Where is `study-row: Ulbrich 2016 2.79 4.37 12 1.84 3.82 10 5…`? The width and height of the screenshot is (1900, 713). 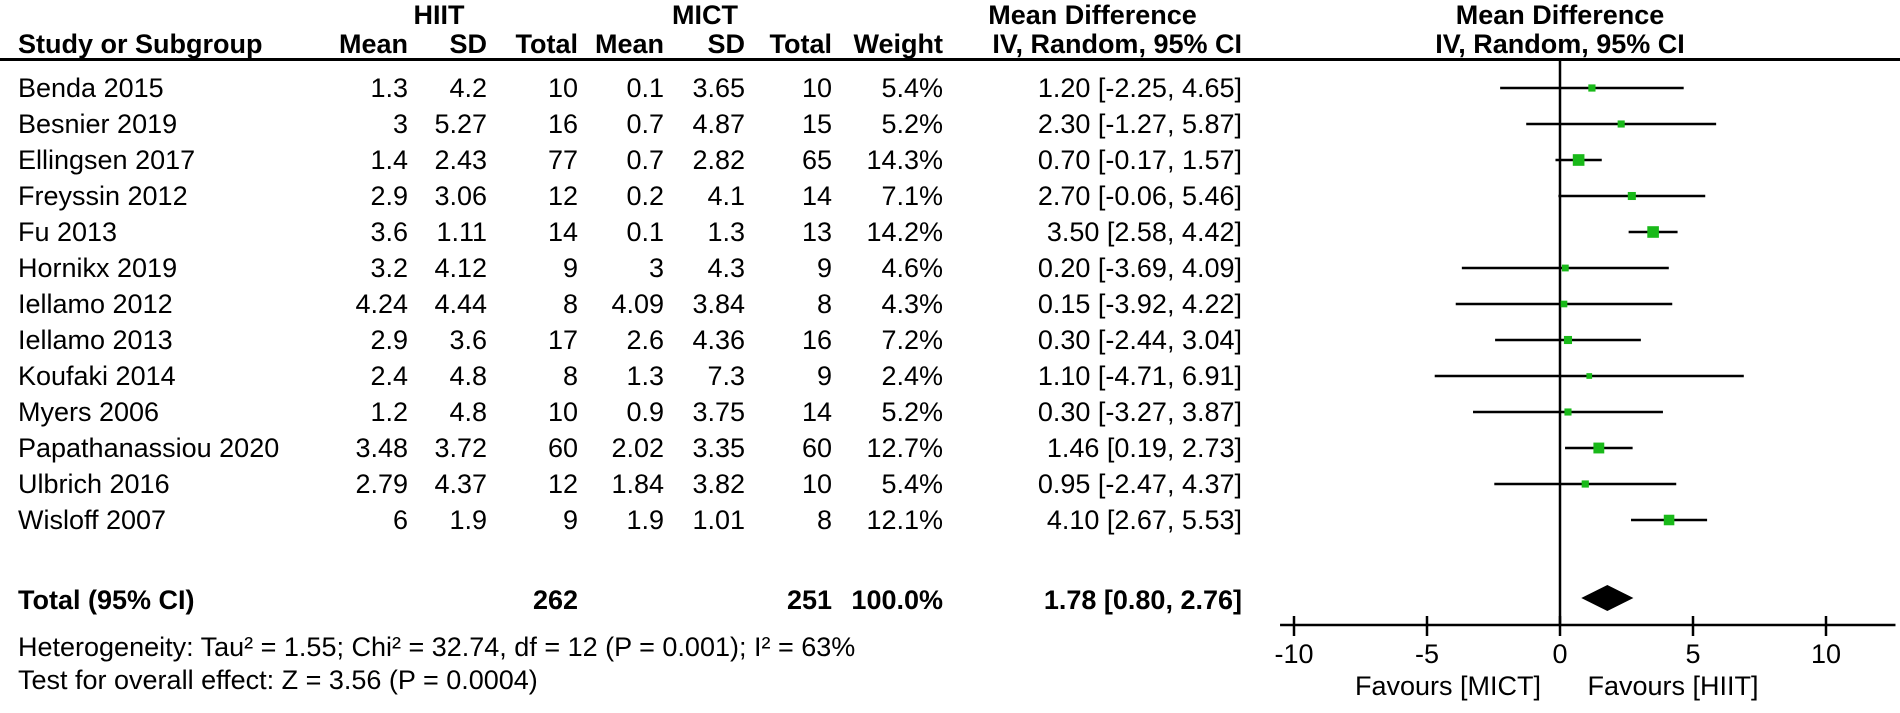 study-row: Ulbrich 2016 2.79 4.37 12 1.84 3.82 10 5… is located at coordinates (630, 484).